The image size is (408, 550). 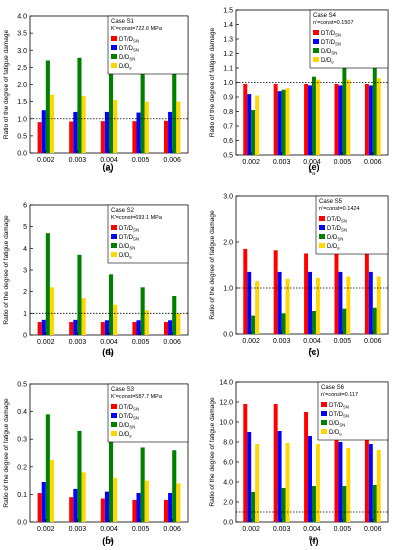 What do you see at coordinates (228, 112) in the screenshot?
I see `y-tick-label: 0.8` at bounding box center [228, 112].